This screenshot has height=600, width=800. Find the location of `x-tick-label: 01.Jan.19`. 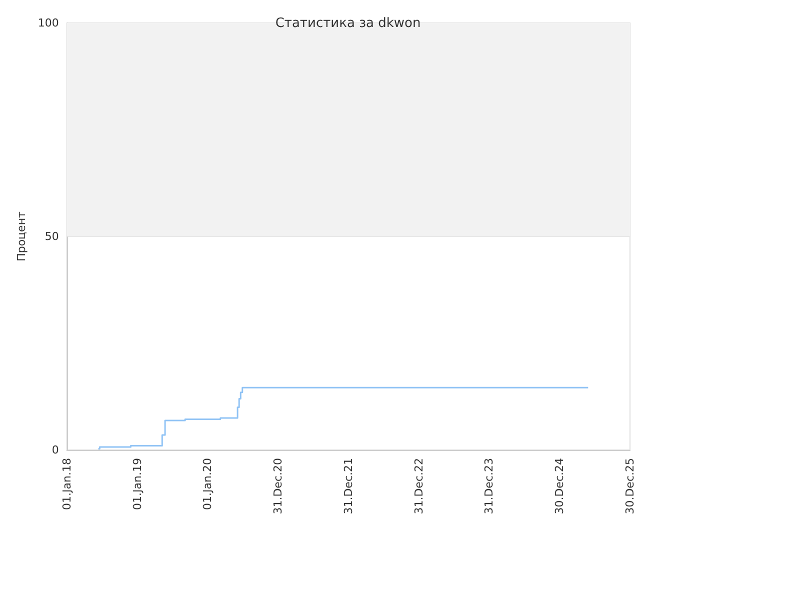

x-tick-label: 01.Jan.19 is located at coordinates (137, 484).